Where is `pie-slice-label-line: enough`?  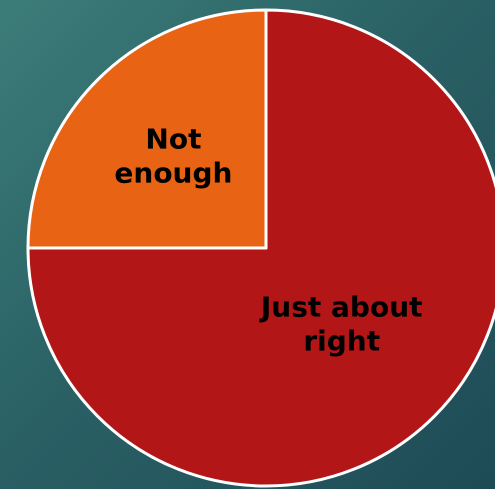 pie-slice-label-line: enough is located at coordinates (173, 172).